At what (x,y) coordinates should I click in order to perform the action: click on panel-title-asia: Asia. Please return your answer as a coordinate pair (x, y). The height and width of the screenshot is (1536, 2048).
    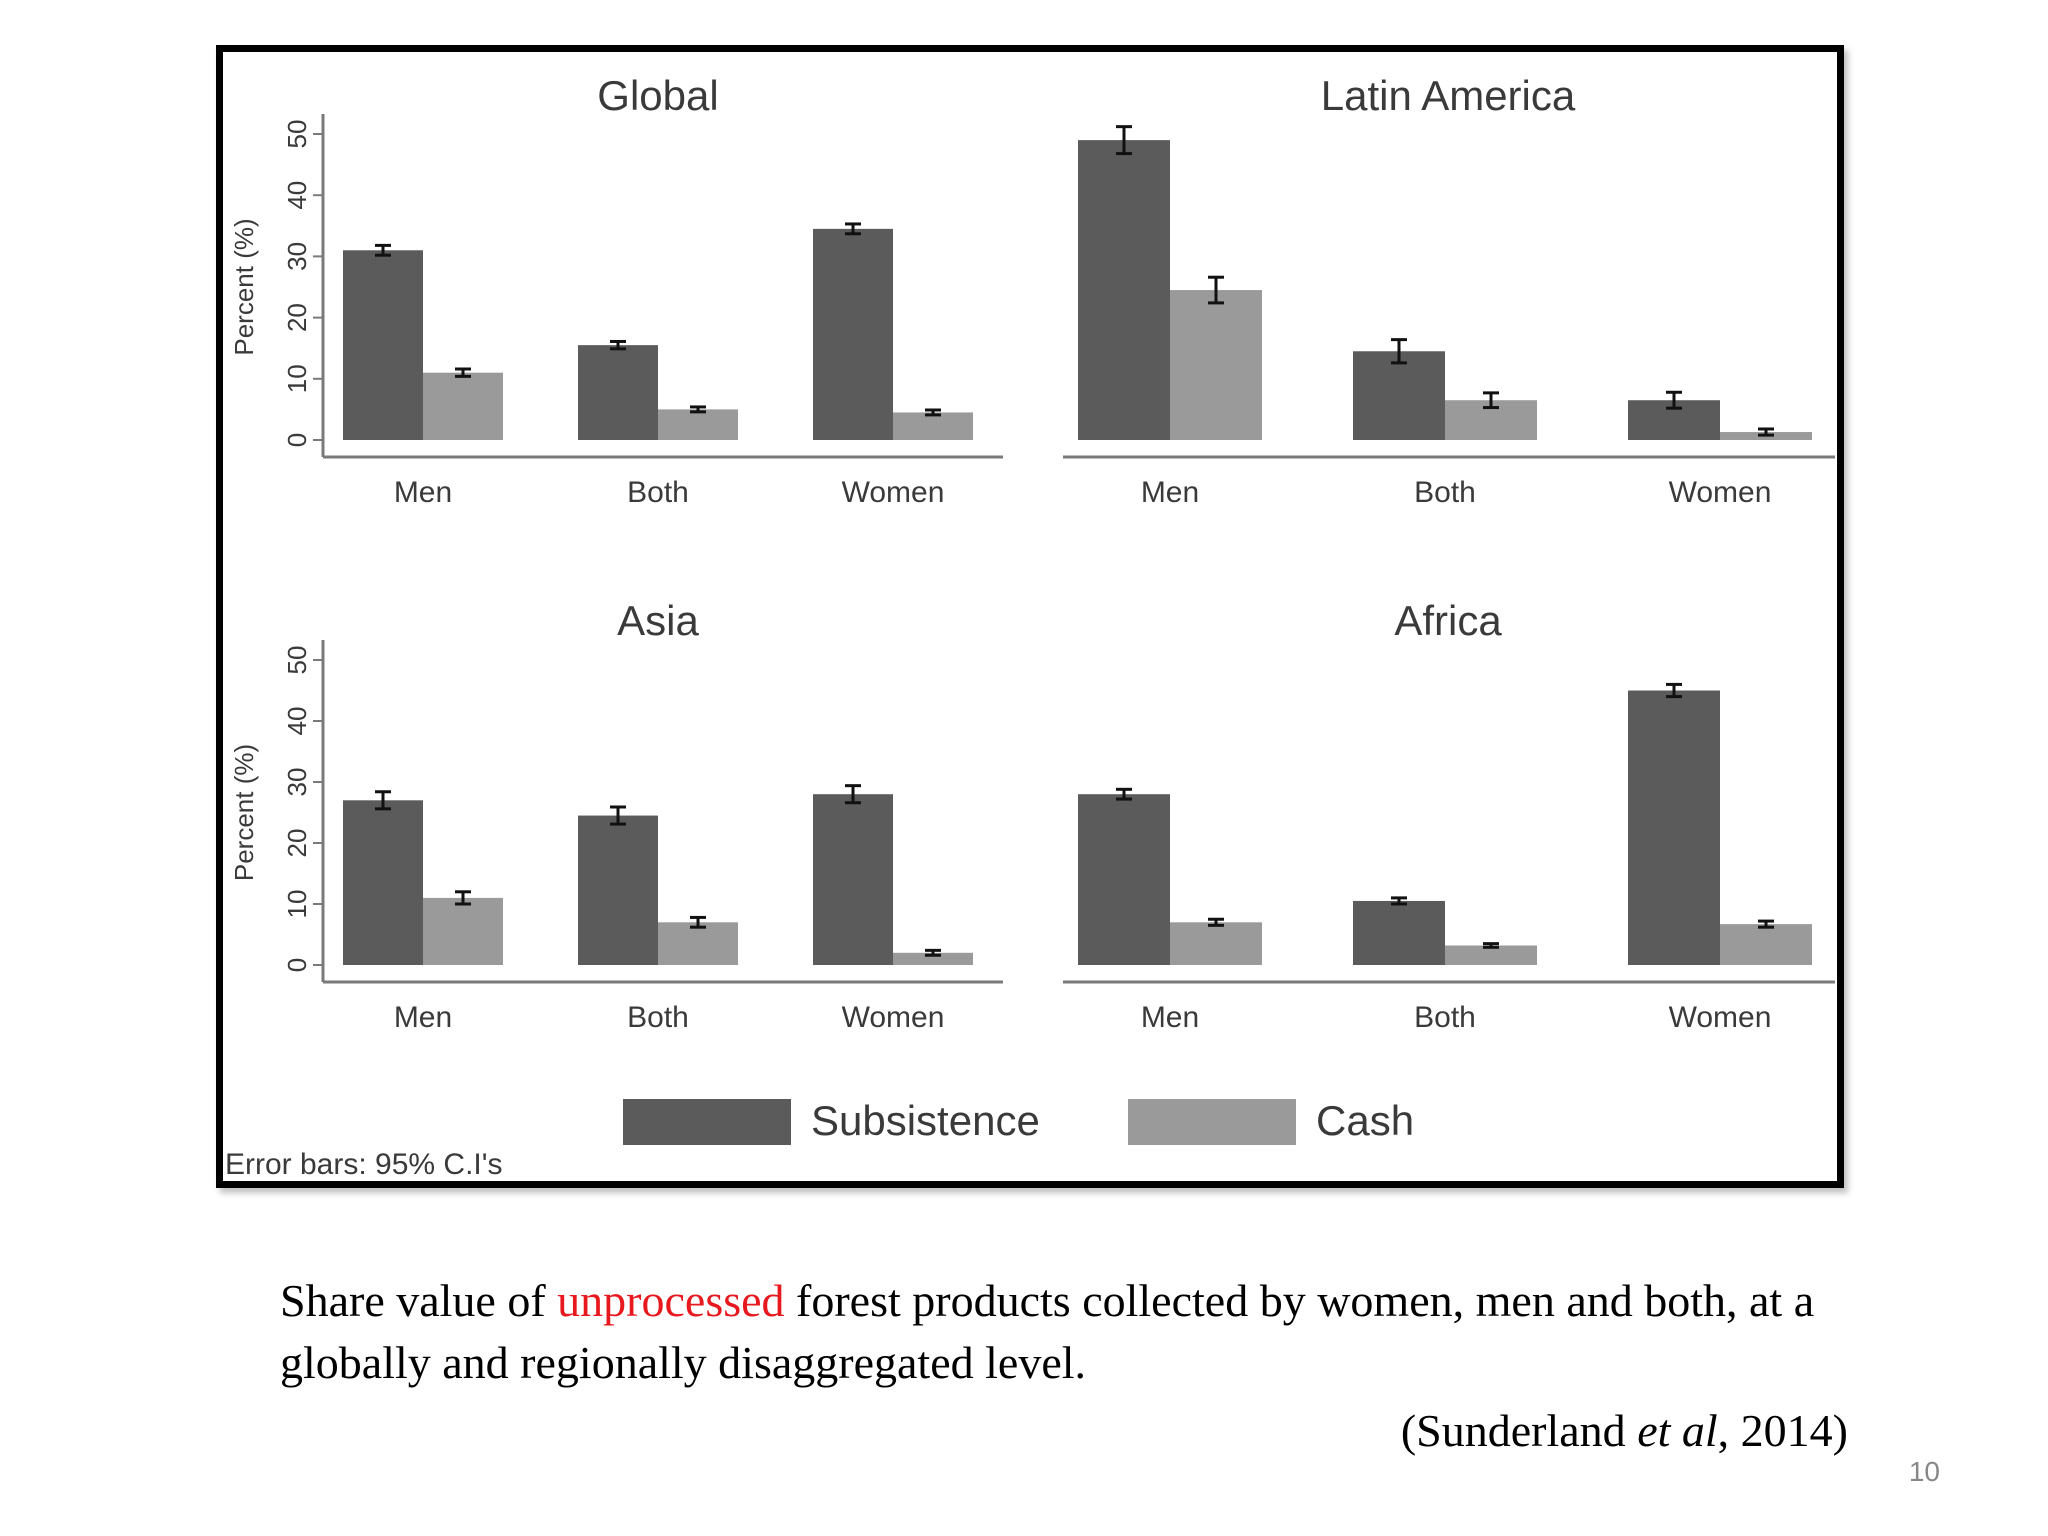
    Looking at the image, I should click on (658, 620).